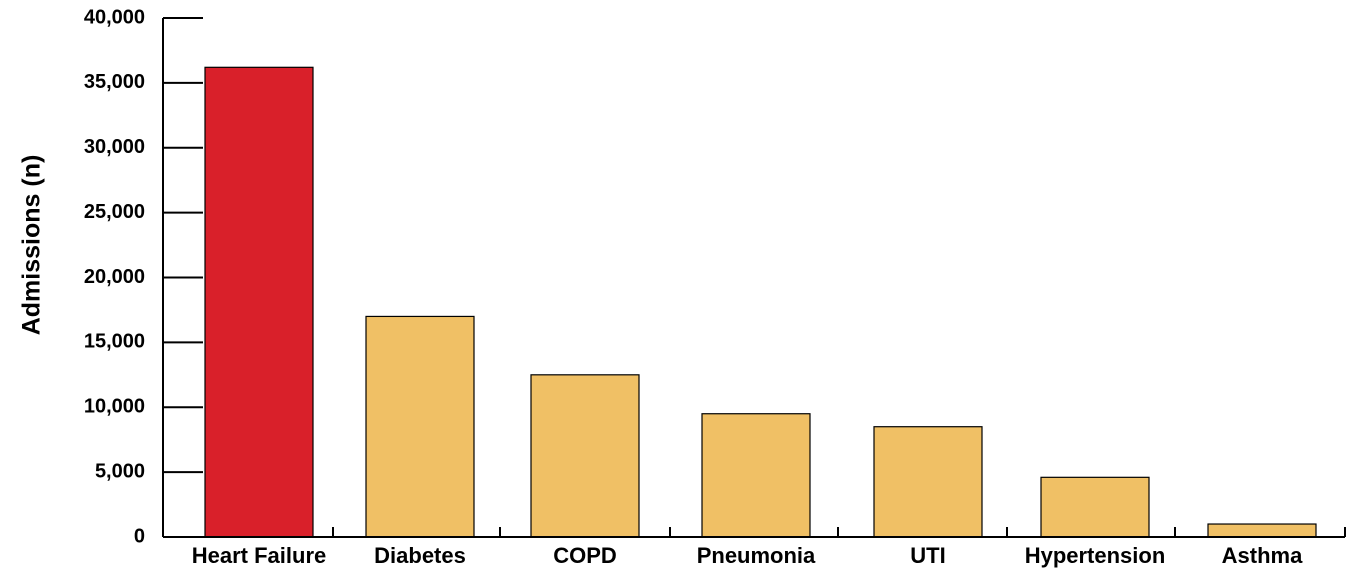 Image resolution: width=1355 pixels, height=570 pixels. I want to click on y-tick-label: 0, so click(139, 536).